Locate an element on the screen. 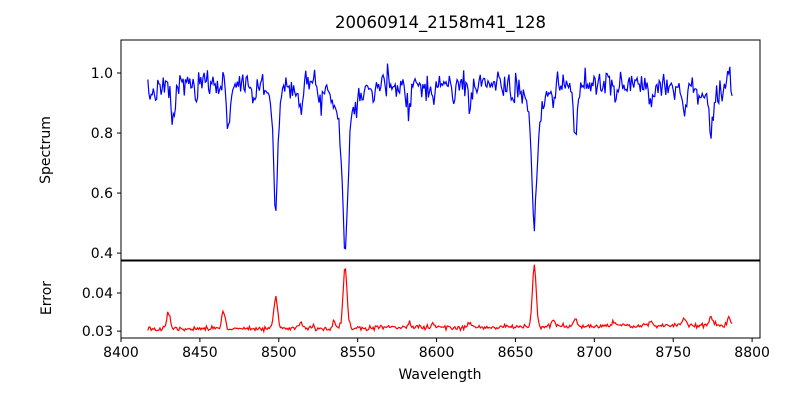  x-tick-label: 8550 is located at coordinates (358, 353).